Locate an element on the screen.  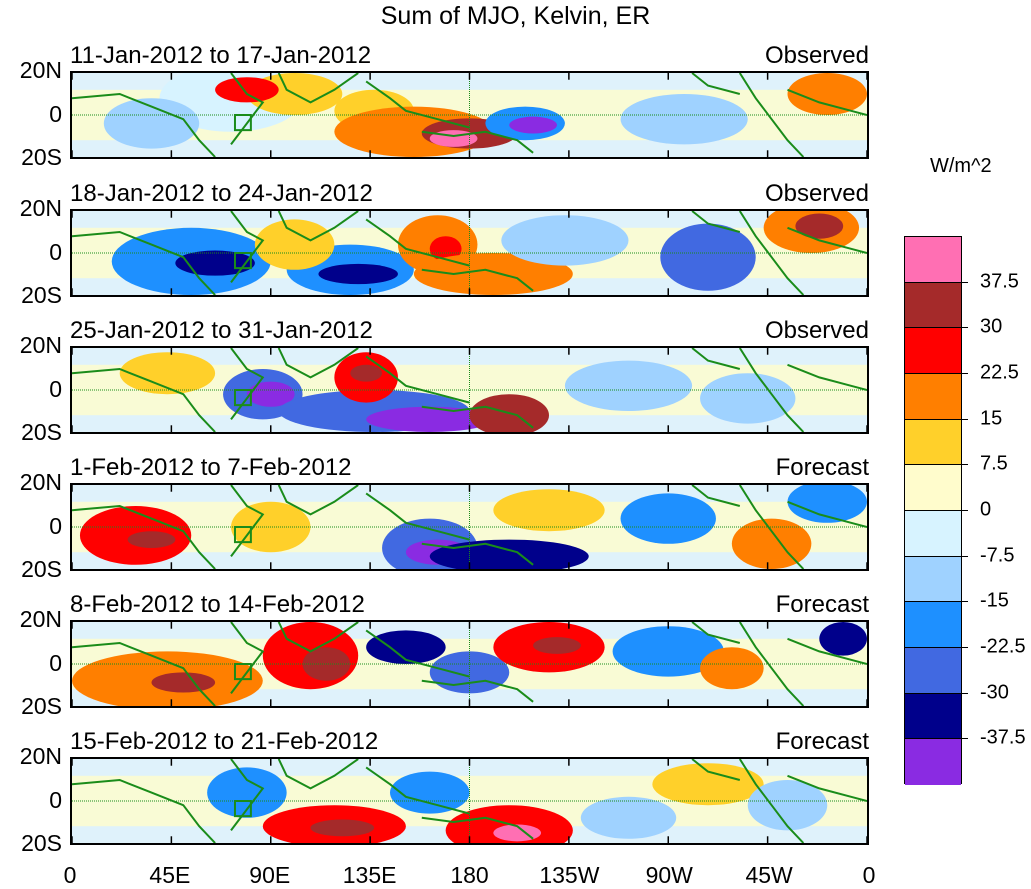
longitude-label: 45W is located at coordinates (769, 875).